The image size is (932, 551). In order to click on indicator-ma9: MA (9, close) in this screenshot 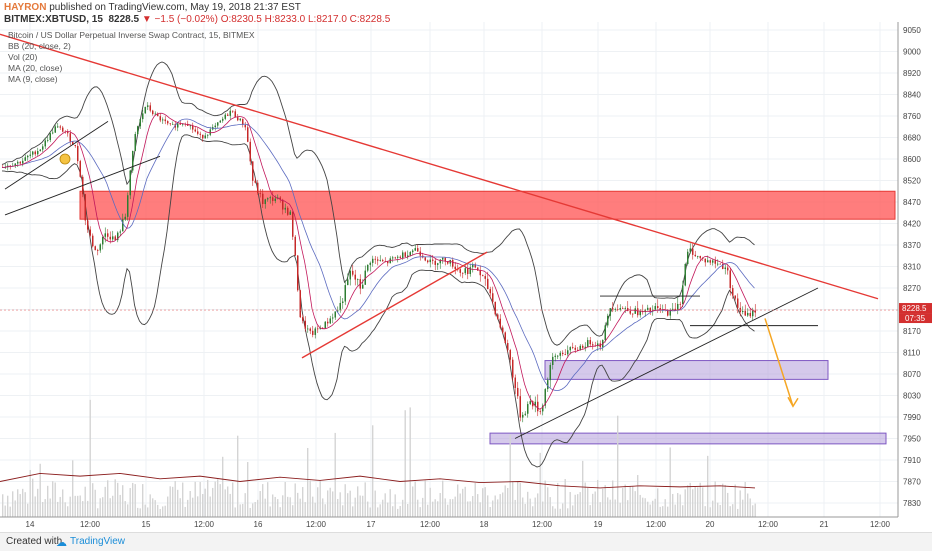, I will do `click(33, 79)`.